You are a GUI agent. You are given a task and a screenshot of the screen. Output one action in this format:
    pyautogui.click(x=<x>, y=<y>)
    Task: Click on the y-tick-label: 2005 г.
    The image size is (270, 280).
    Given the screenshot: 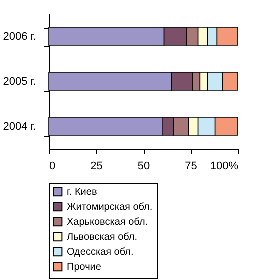 What is the action you would take?
    pyautogui.click(x=19, y=82)
    